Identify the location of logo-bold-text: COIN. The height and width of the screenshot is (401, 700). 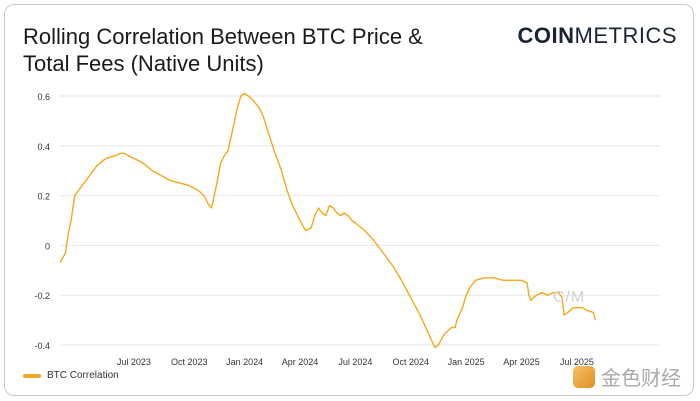
(546, 35).